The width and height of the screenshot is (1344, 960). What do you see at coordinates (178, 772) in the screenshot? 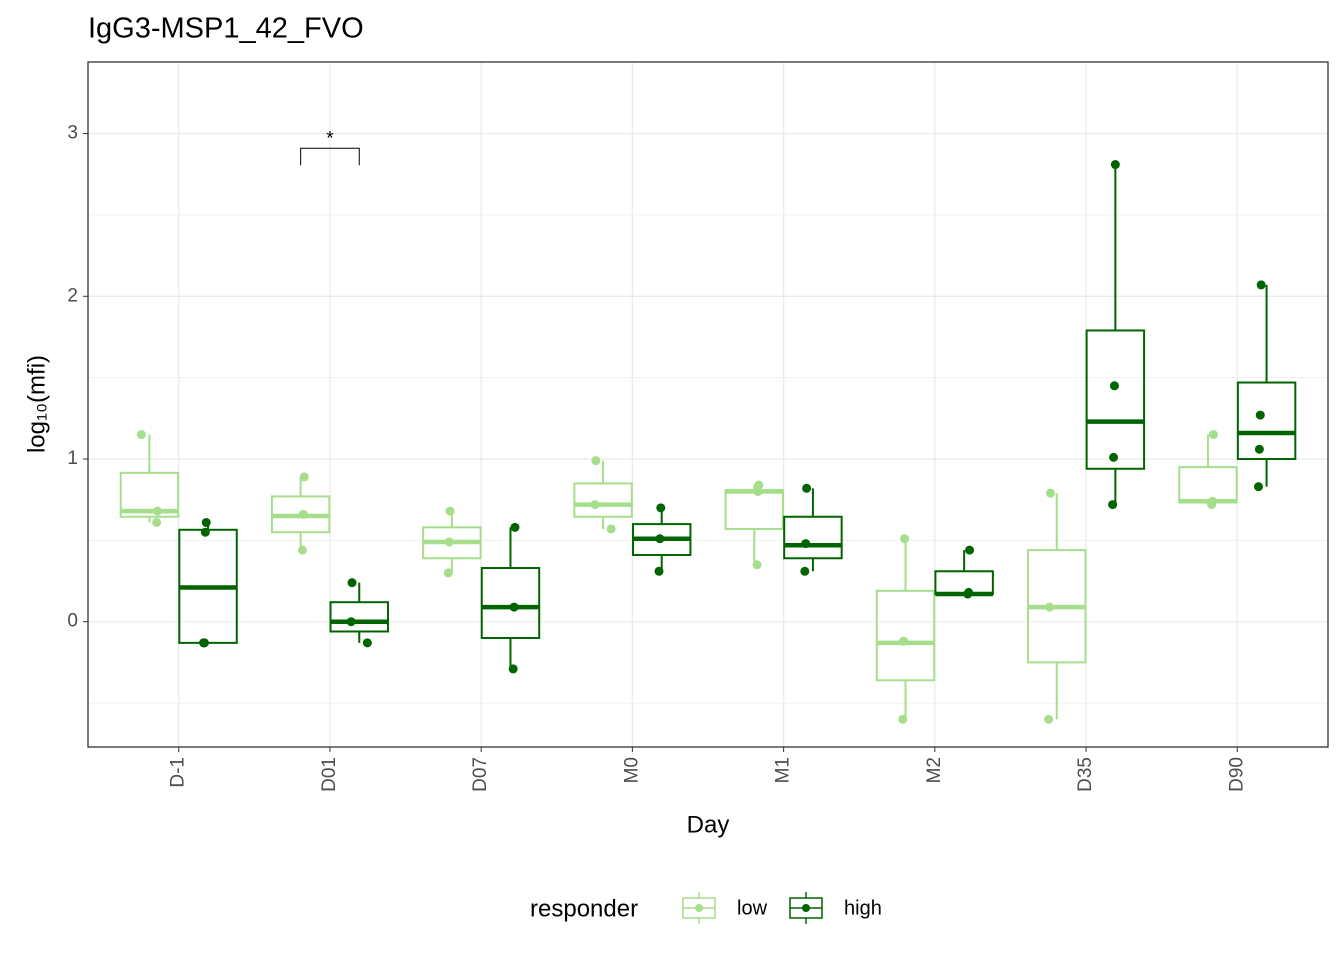
I see `x-tick-label: D-1` at bounding box center [178, 772].